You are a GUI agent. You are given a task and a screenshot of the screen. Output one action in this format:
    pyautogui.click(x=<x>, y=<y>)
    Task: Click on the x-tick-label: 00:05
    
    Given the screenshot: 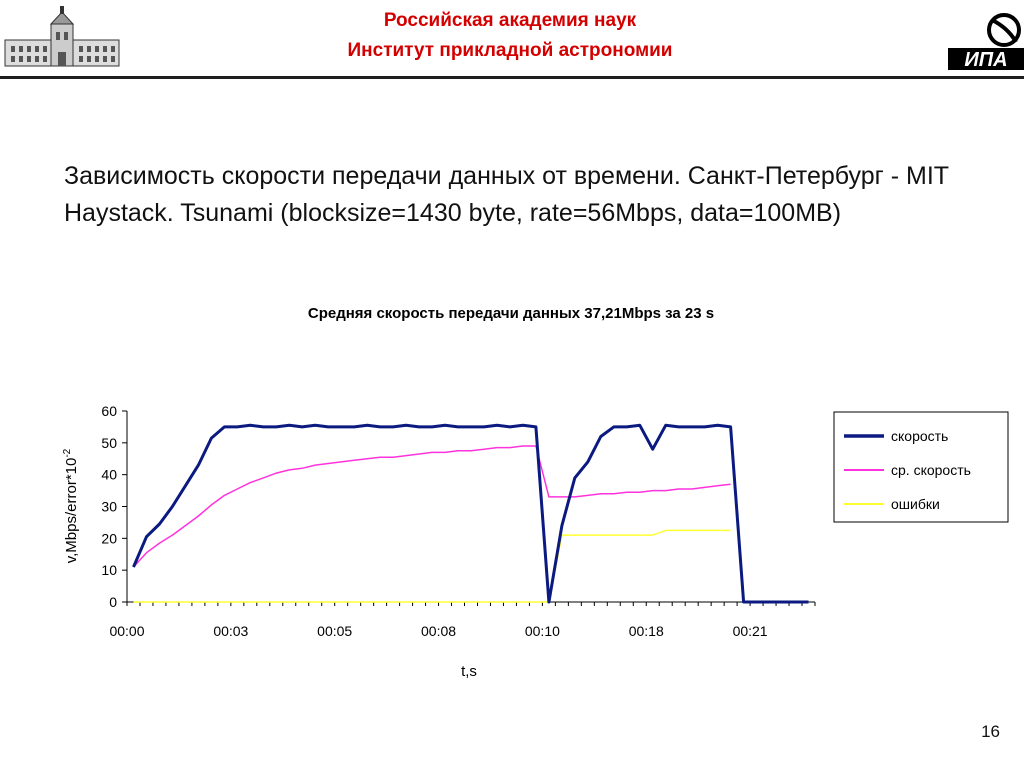 What is the action you would take?
    pyautogui.click(x=334, y=631)
    